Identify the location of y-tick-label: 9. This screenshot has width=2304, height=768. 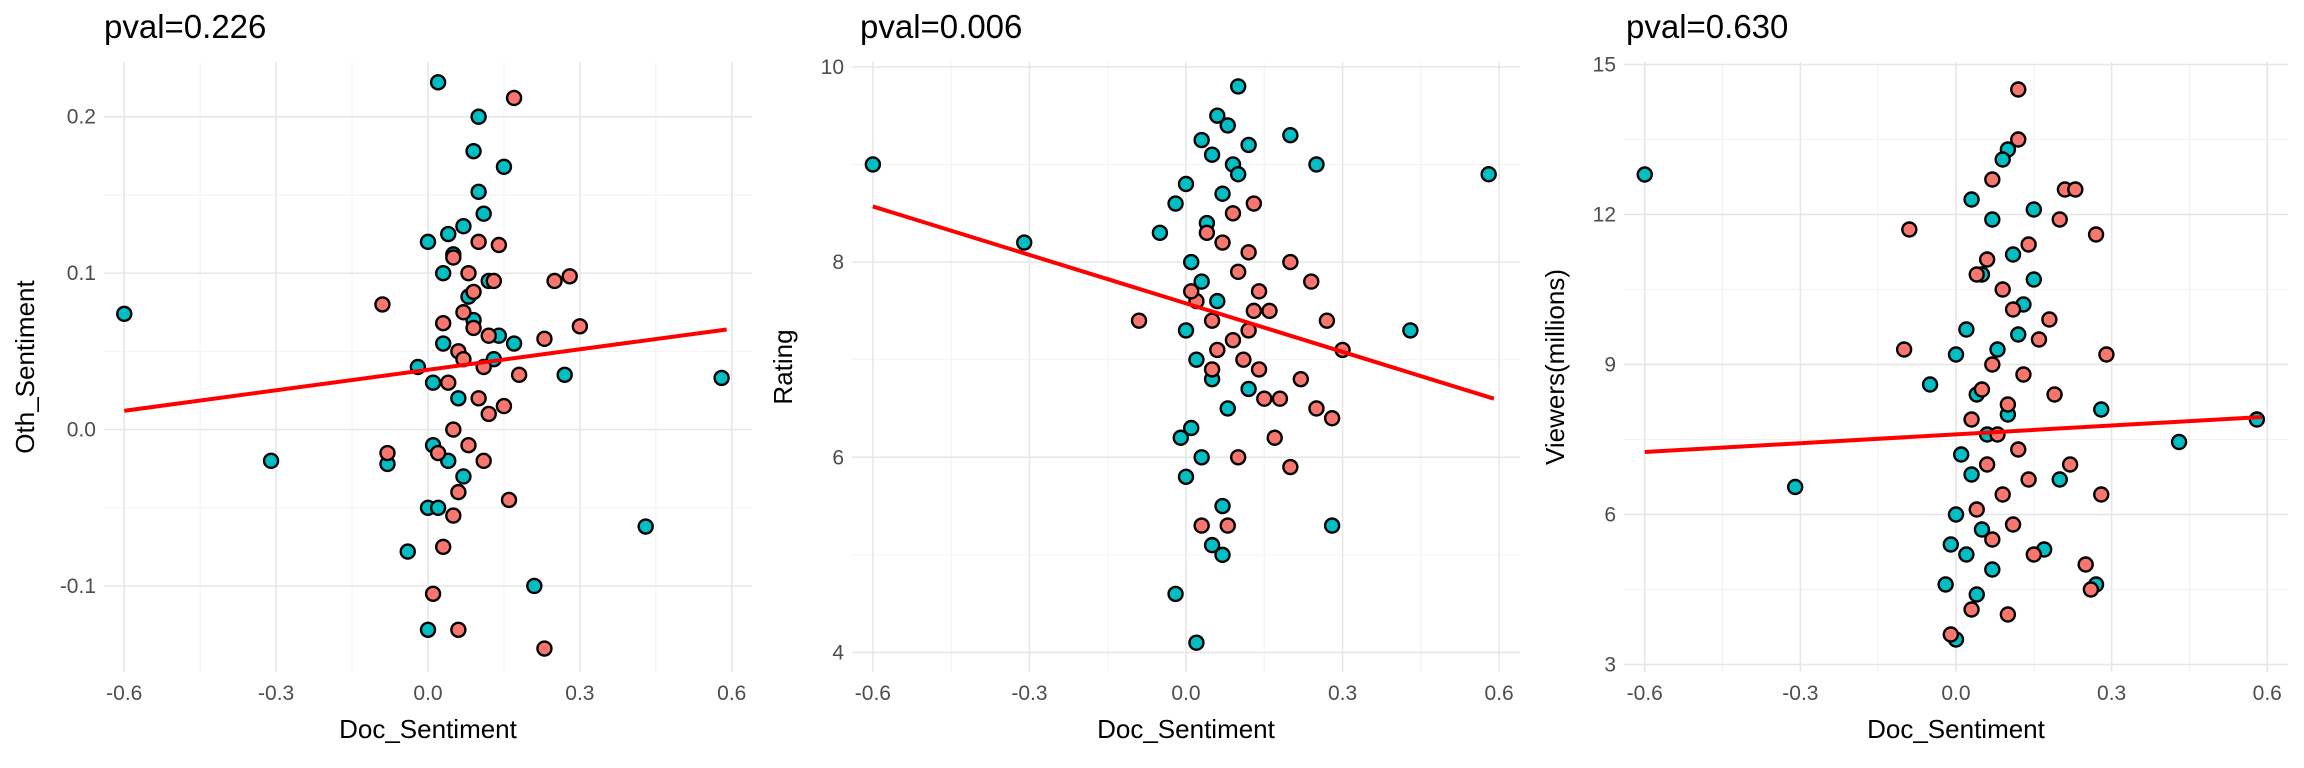
(1610, 365).